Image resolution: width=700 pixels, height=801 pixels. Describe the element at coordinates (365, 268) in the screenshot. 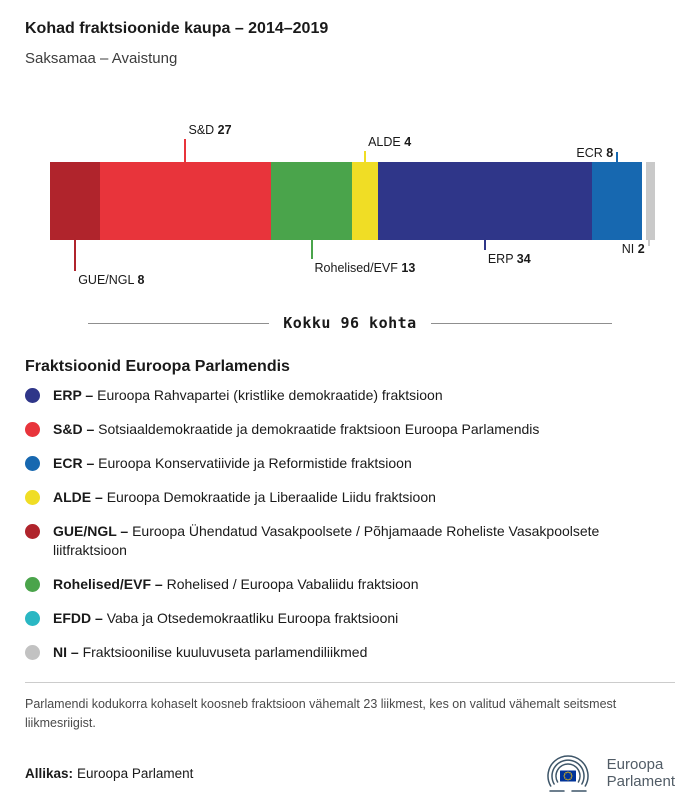

I see `callout-label-Rohelised/EVF: Rohelised/EVF 13` at that location.